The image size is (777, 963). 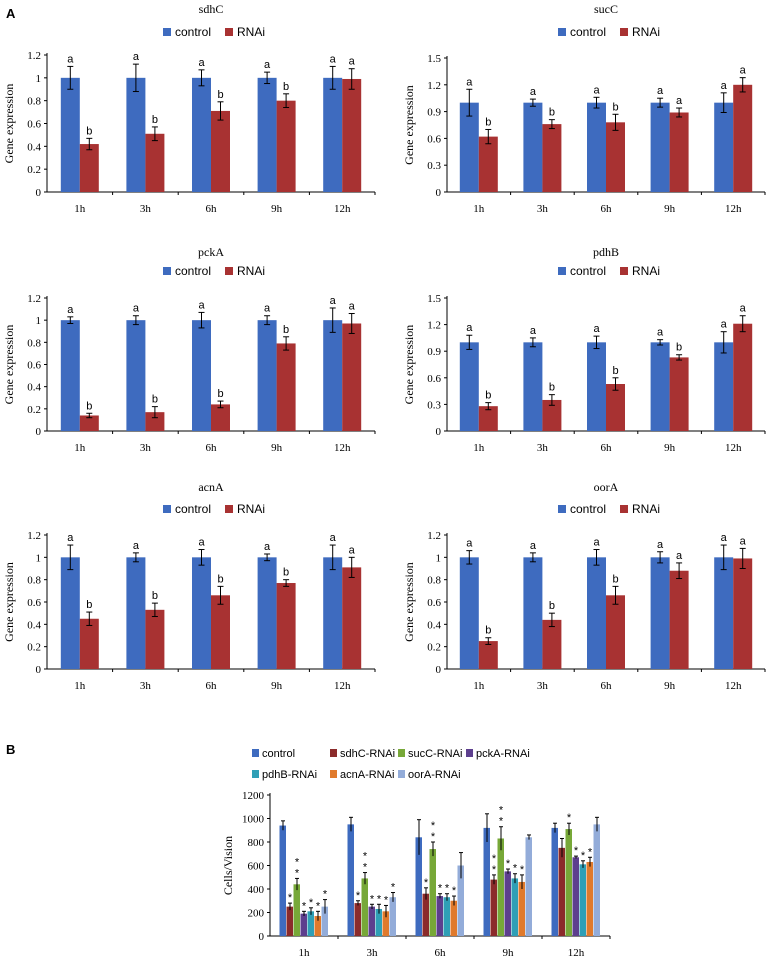 What do you see at coordinates (9, 602) in the screenshot?
I see `y-axis-label: Gene expression` at bounding box center [9, 602].